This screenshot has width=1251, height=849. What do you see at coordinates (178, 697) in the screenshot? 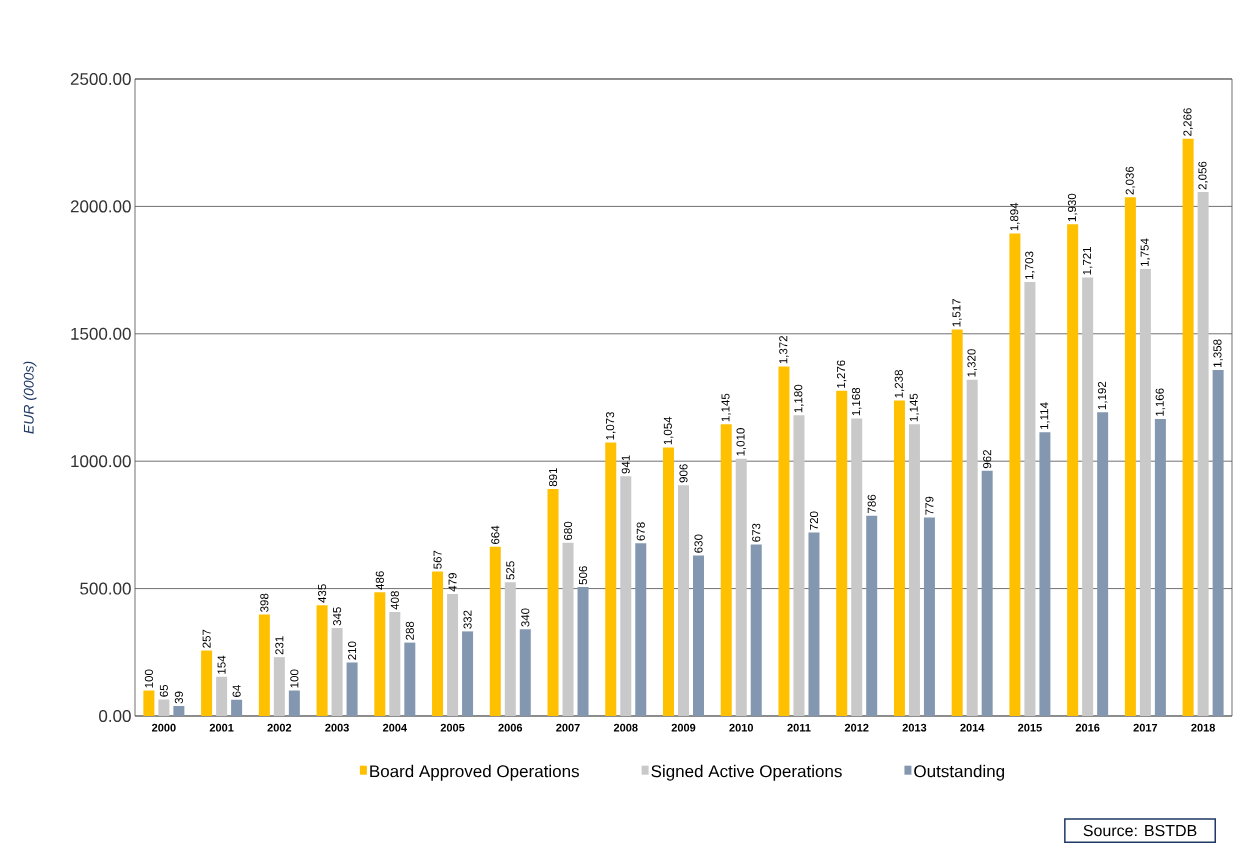
I see `data-label: 39` at bounding box center [178, 697].